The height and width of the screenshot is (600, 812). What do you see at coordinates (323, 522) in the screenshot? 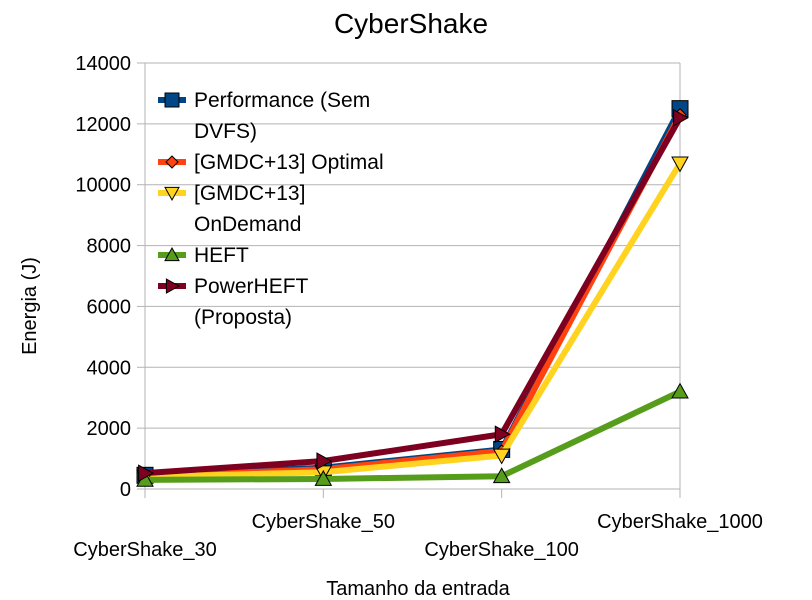
I see `x-tick-label: CyberShake_50` at bounding box center [323, 522].